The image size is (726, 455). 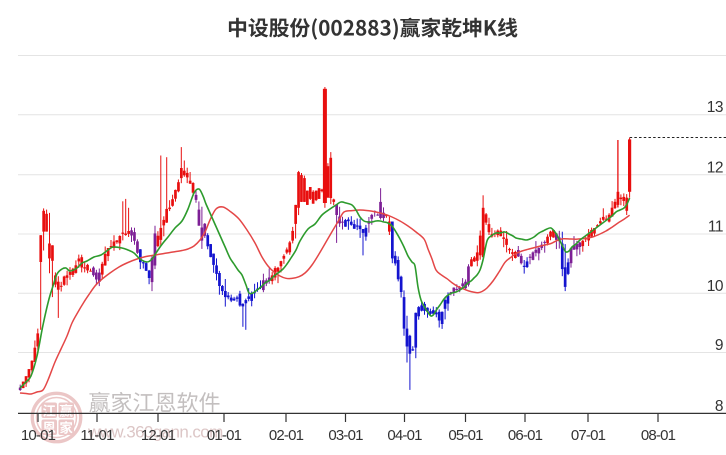 What do you see at coordinates (224, 435) in the screenshot?
I see `svg-text: 01-01` at bounding box center [224, 435].